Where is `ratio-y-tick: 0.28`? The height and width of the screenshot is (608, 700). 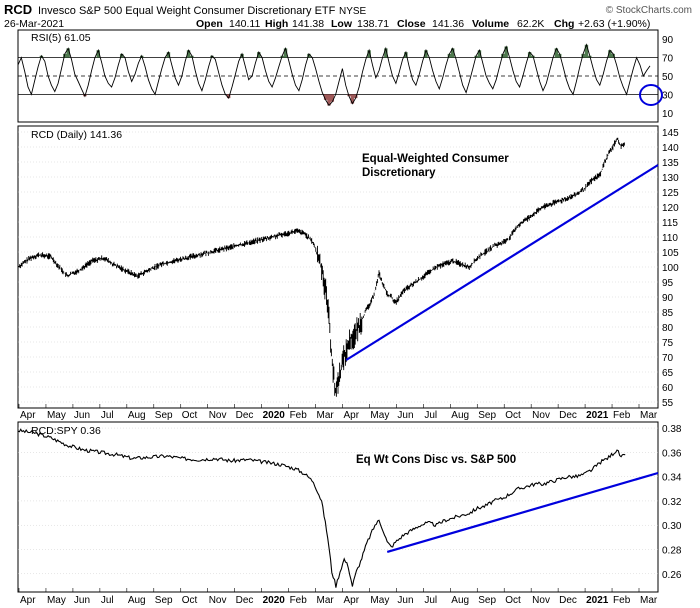
ratio-y-tick: 0.28 is located at coordinates (672, 551).